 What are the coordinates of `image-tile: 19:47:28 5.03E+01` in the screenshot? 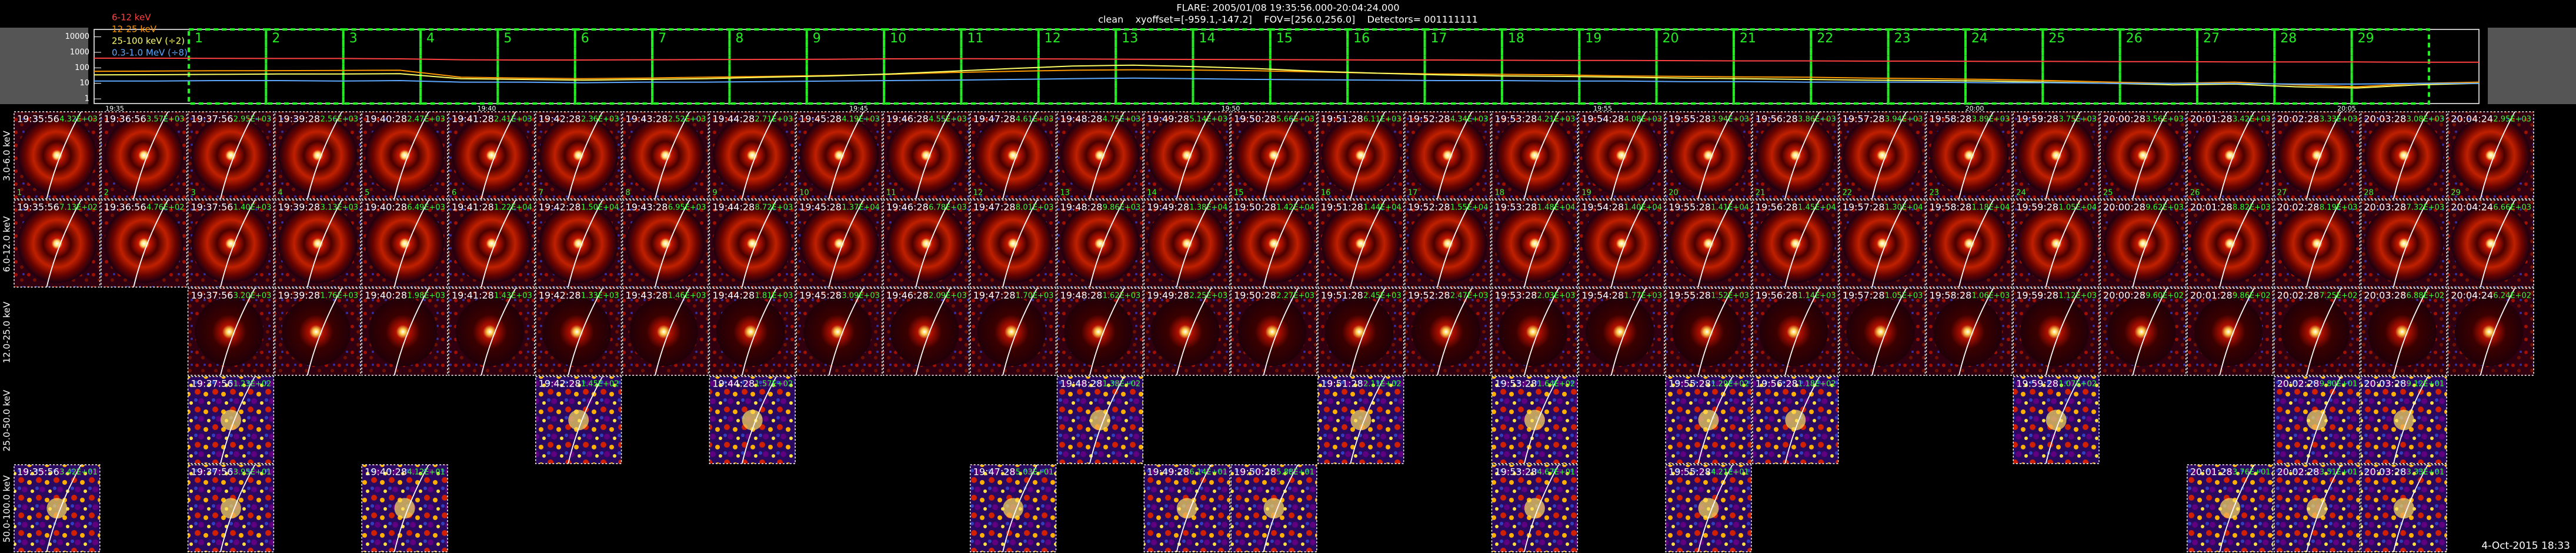 It's located at (1013, 508).